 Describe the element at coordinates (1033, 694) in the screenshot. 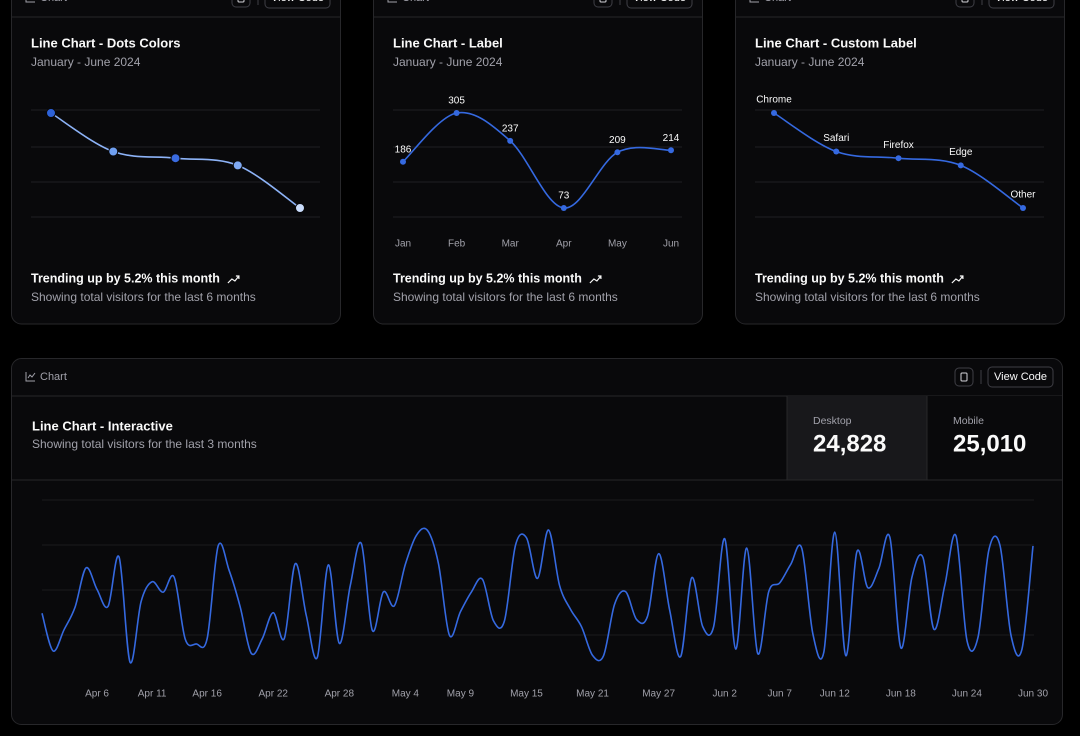

I see `x-tick-label: Jun 30` at that location.